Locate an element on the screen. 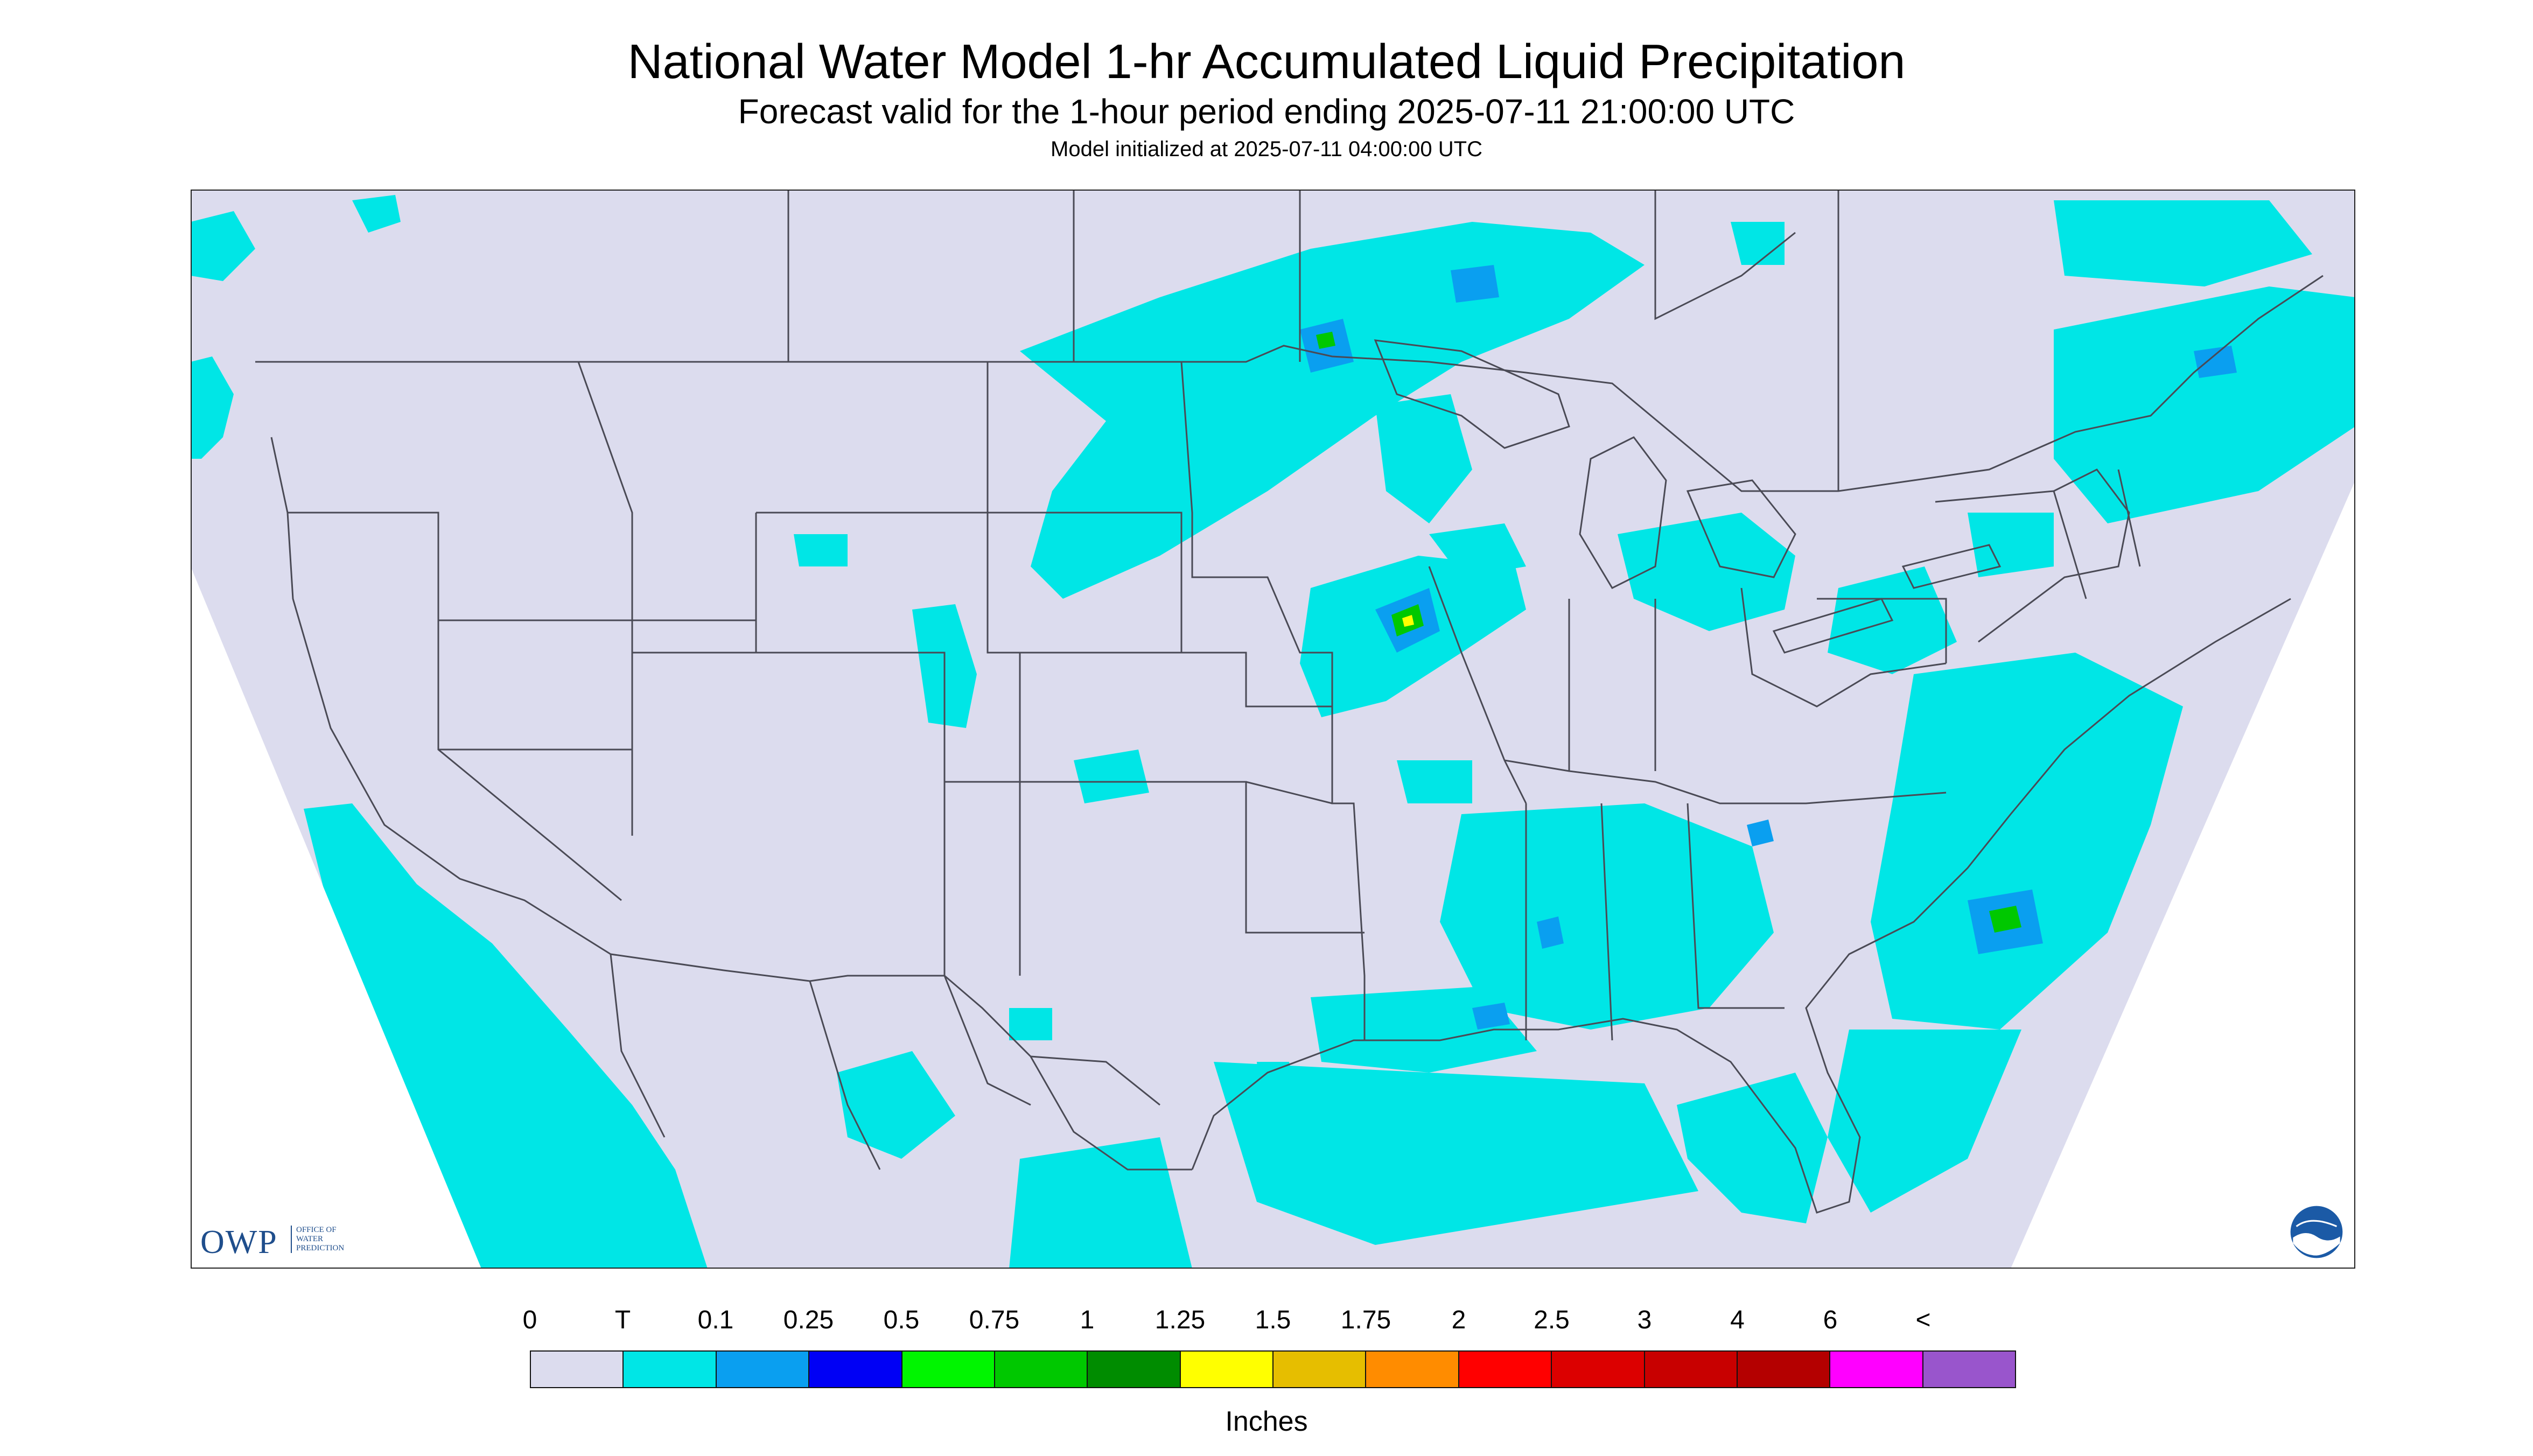 The image size is (2533, 1456). legend-tick-label: 3 is located at coordinates (1645, 1320).